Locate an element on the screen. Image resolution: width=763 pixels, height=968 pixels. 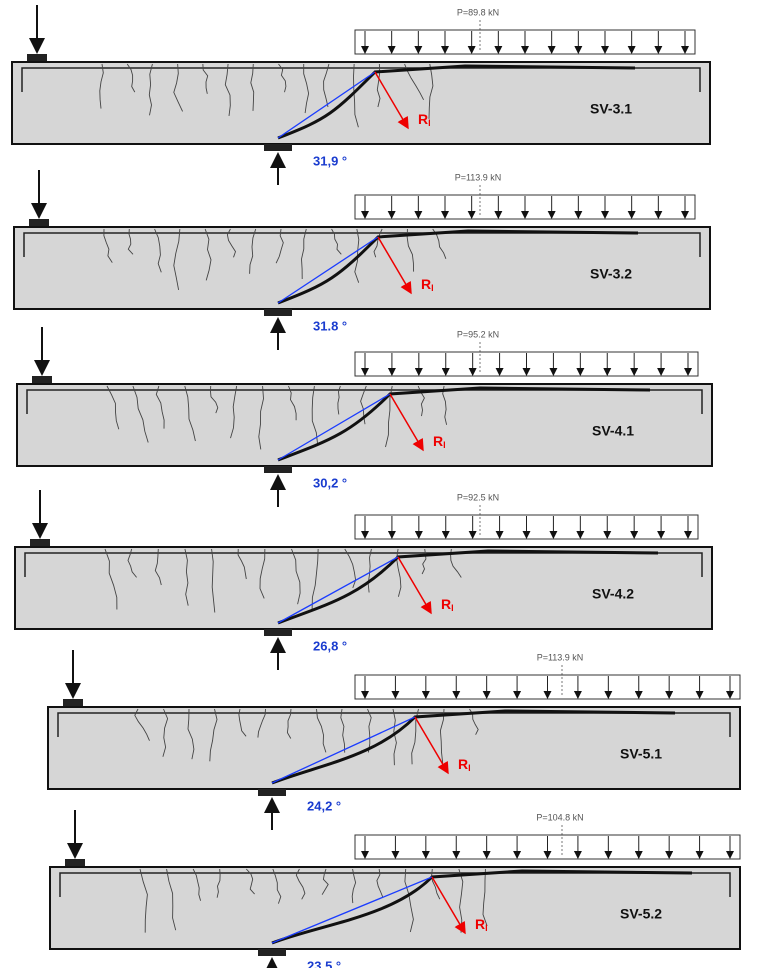
specimen-name: SV-5.2 is located at coordinates (641, 914).